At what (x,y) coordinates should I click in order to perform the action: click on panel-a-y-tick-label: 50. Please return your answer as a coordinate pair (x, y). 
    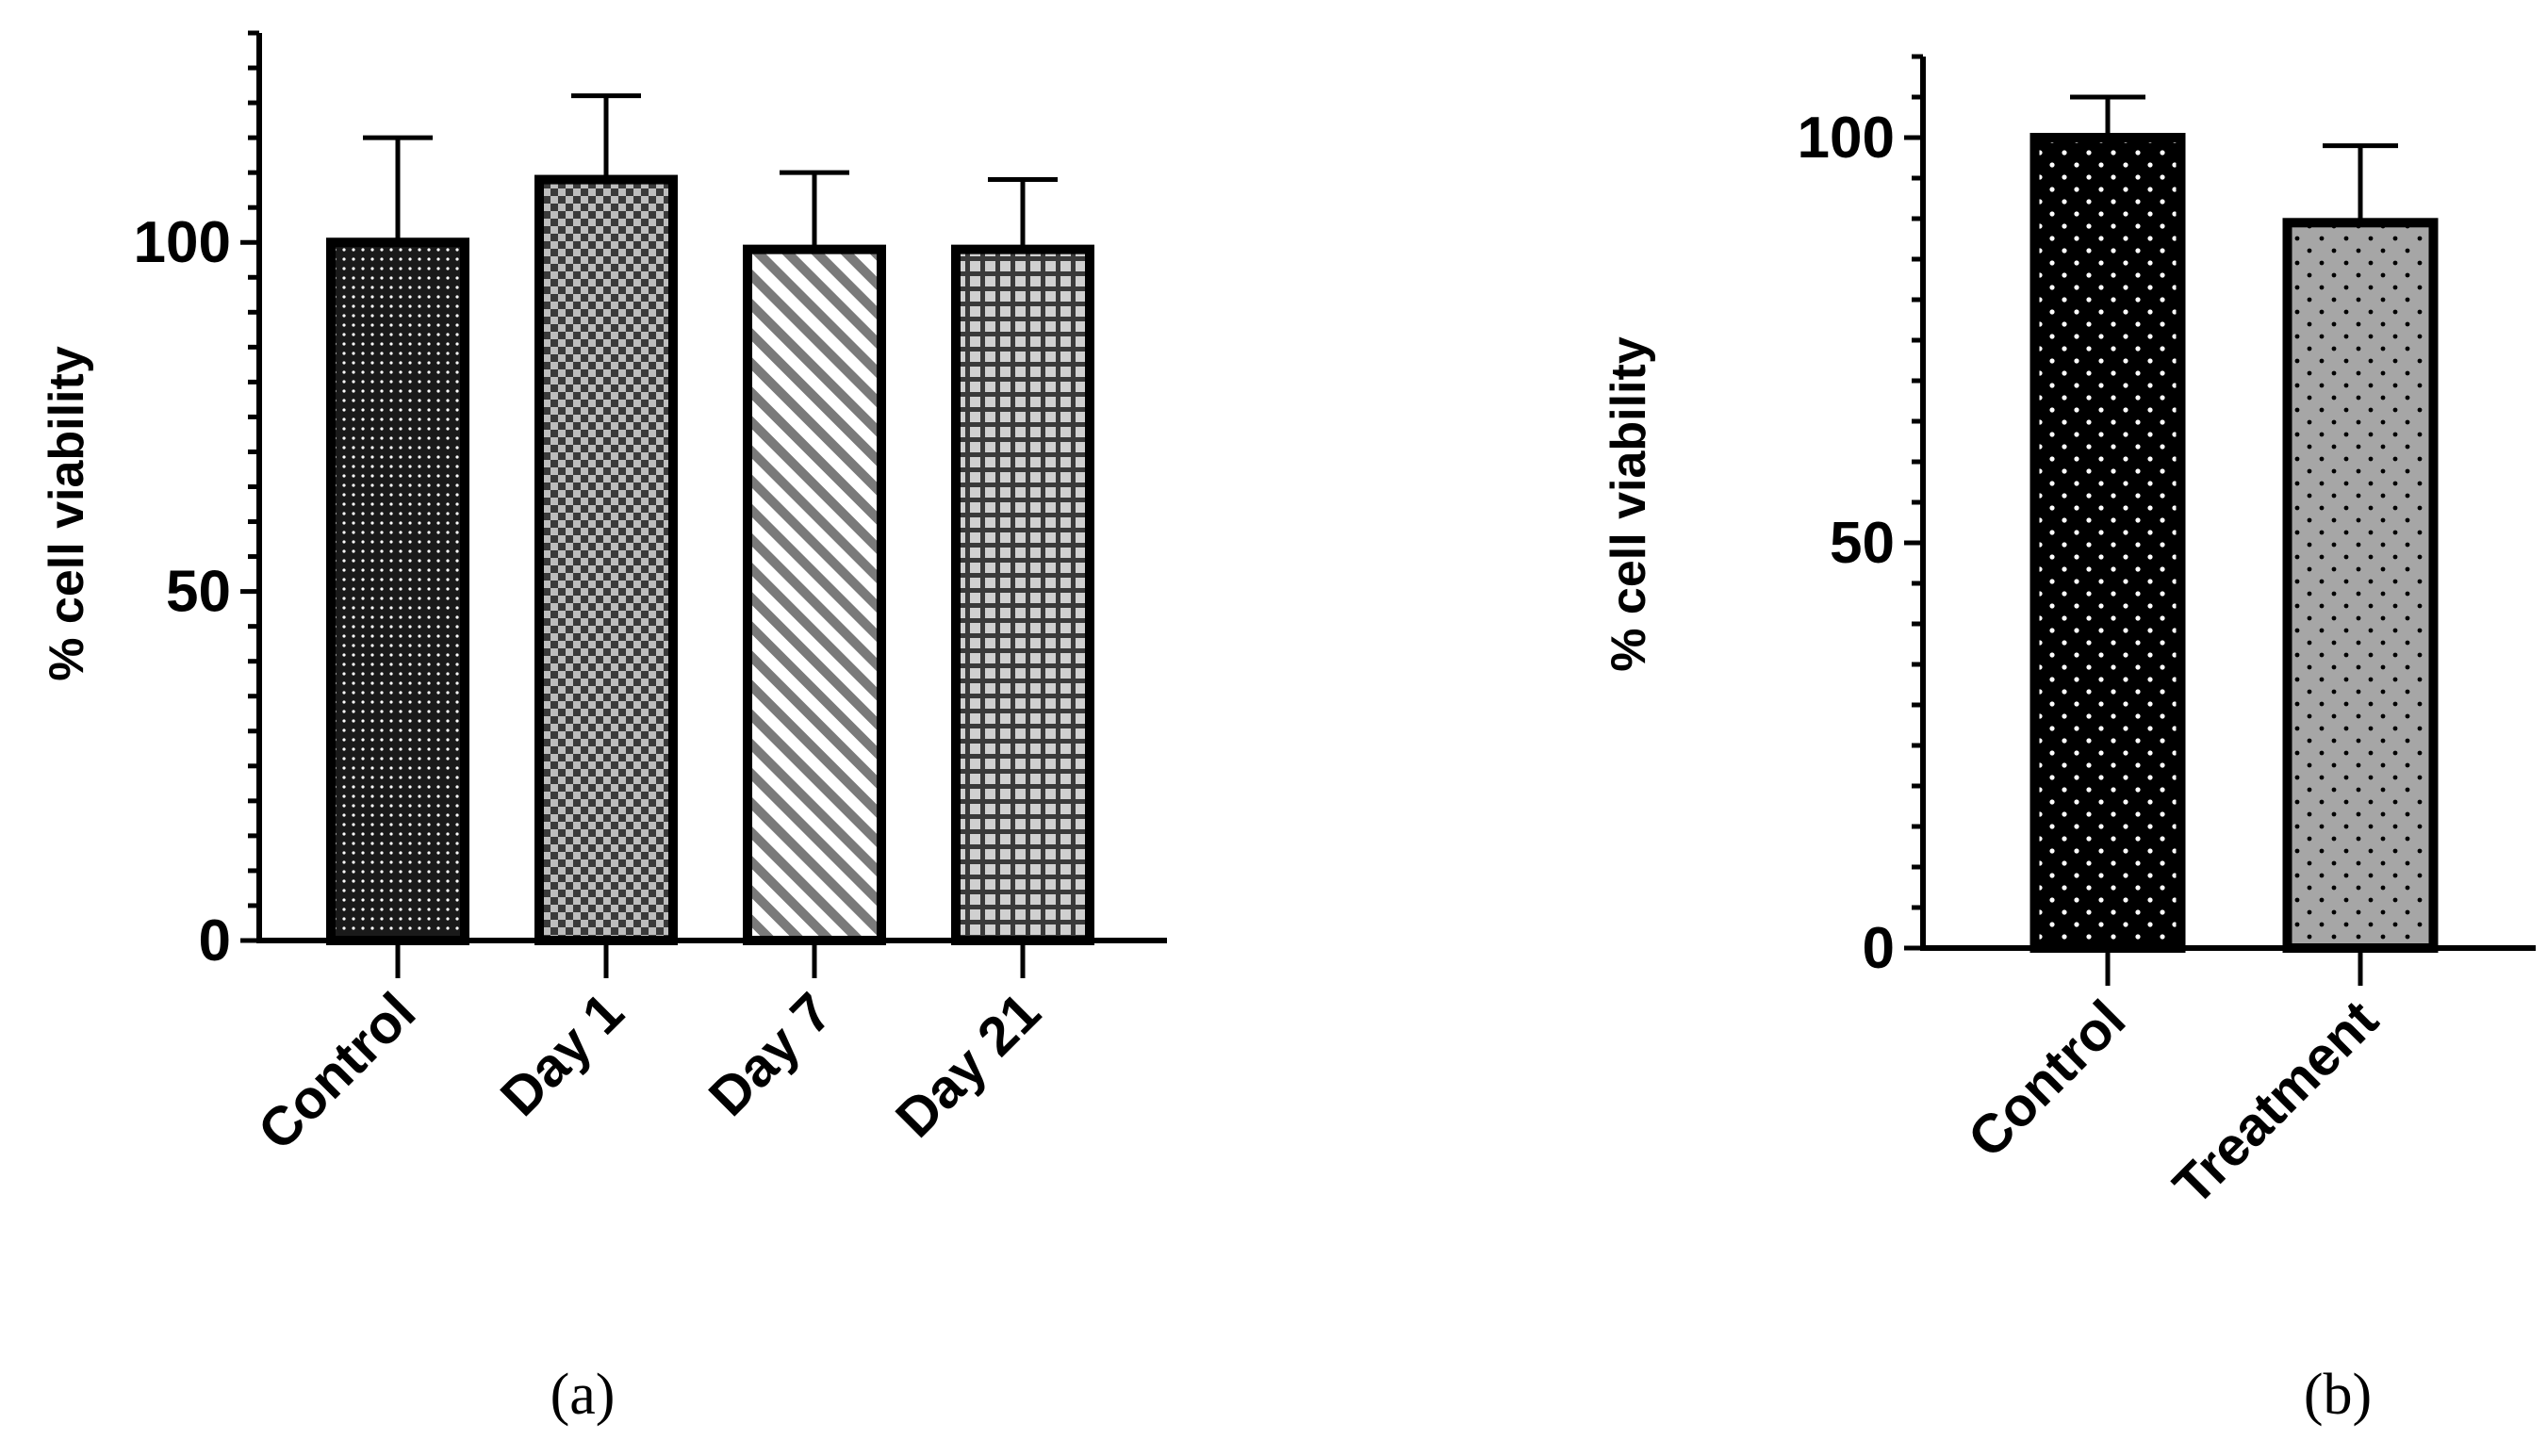
    Looking at the image, I should click on (199, 592).